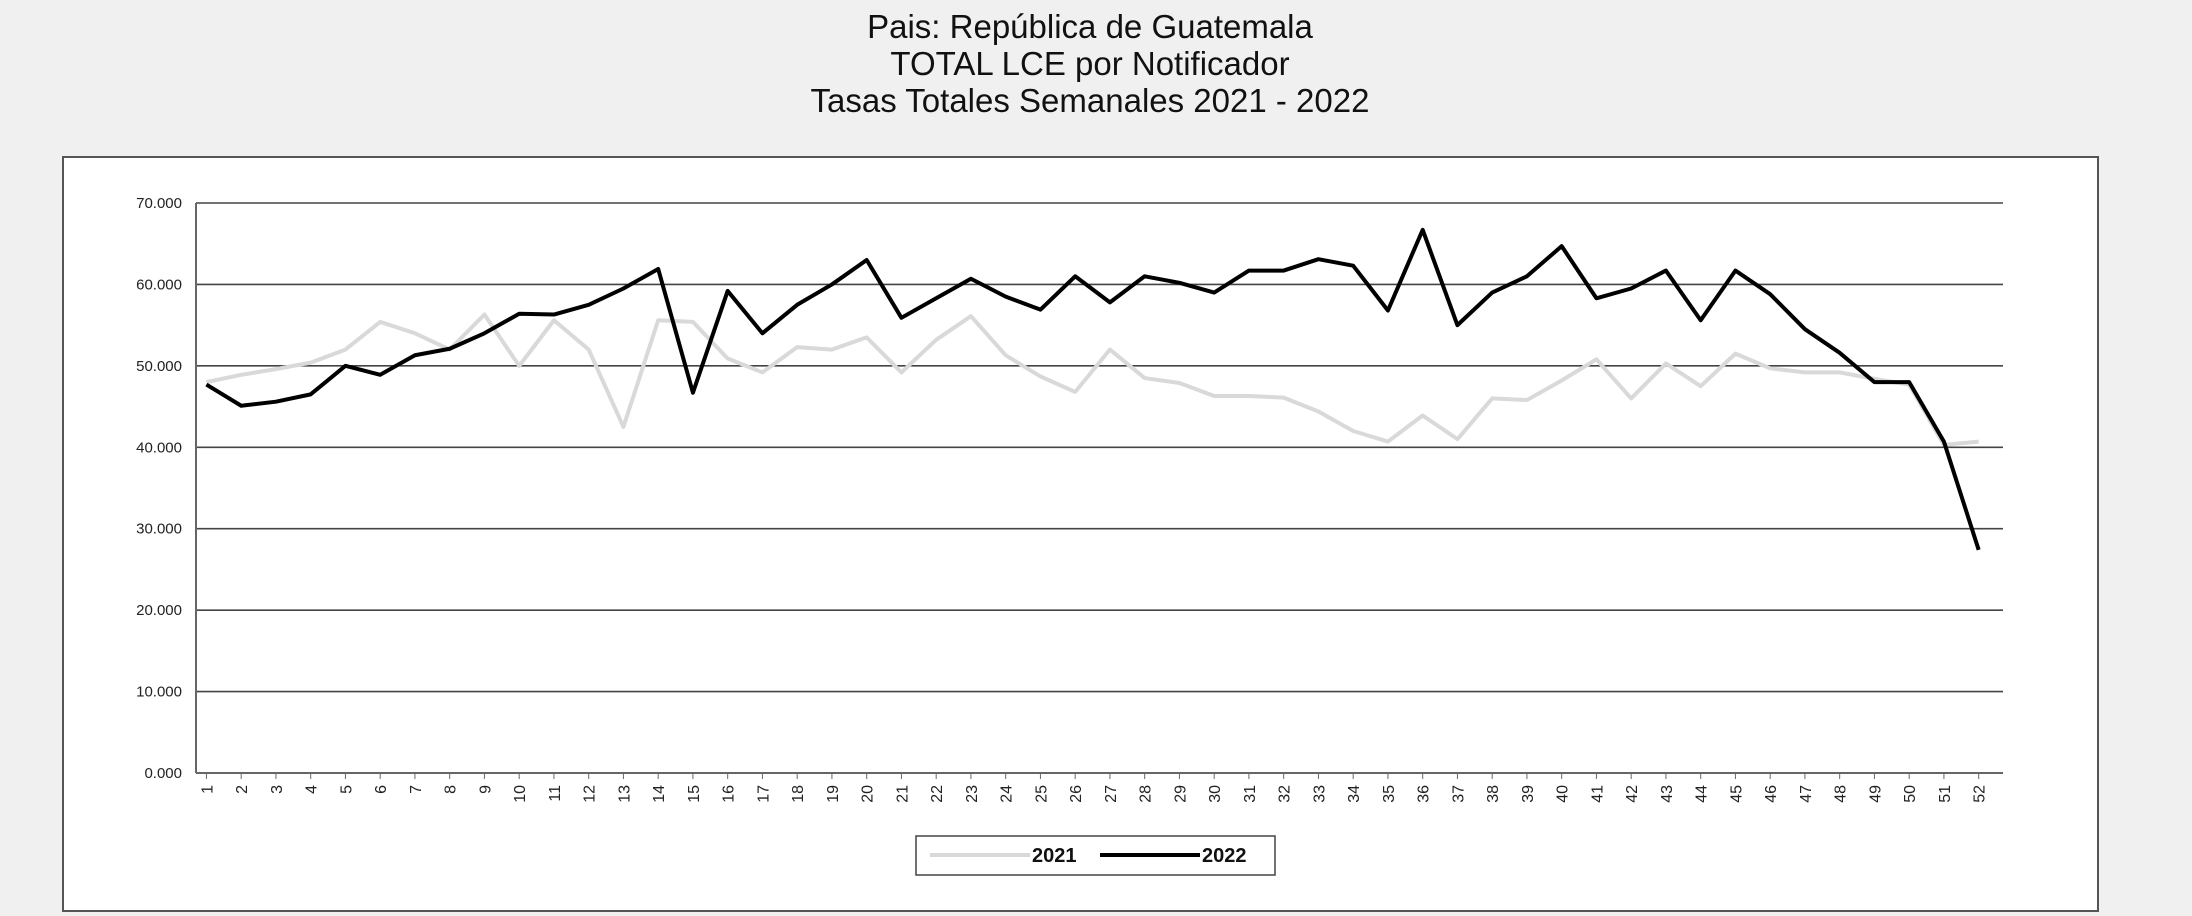 The image size is (2192, 916). What do you see at coordinates (159, 610) in the screenshot?
I see `y-tick-label: 20.000` at bounding box center [159, 610].